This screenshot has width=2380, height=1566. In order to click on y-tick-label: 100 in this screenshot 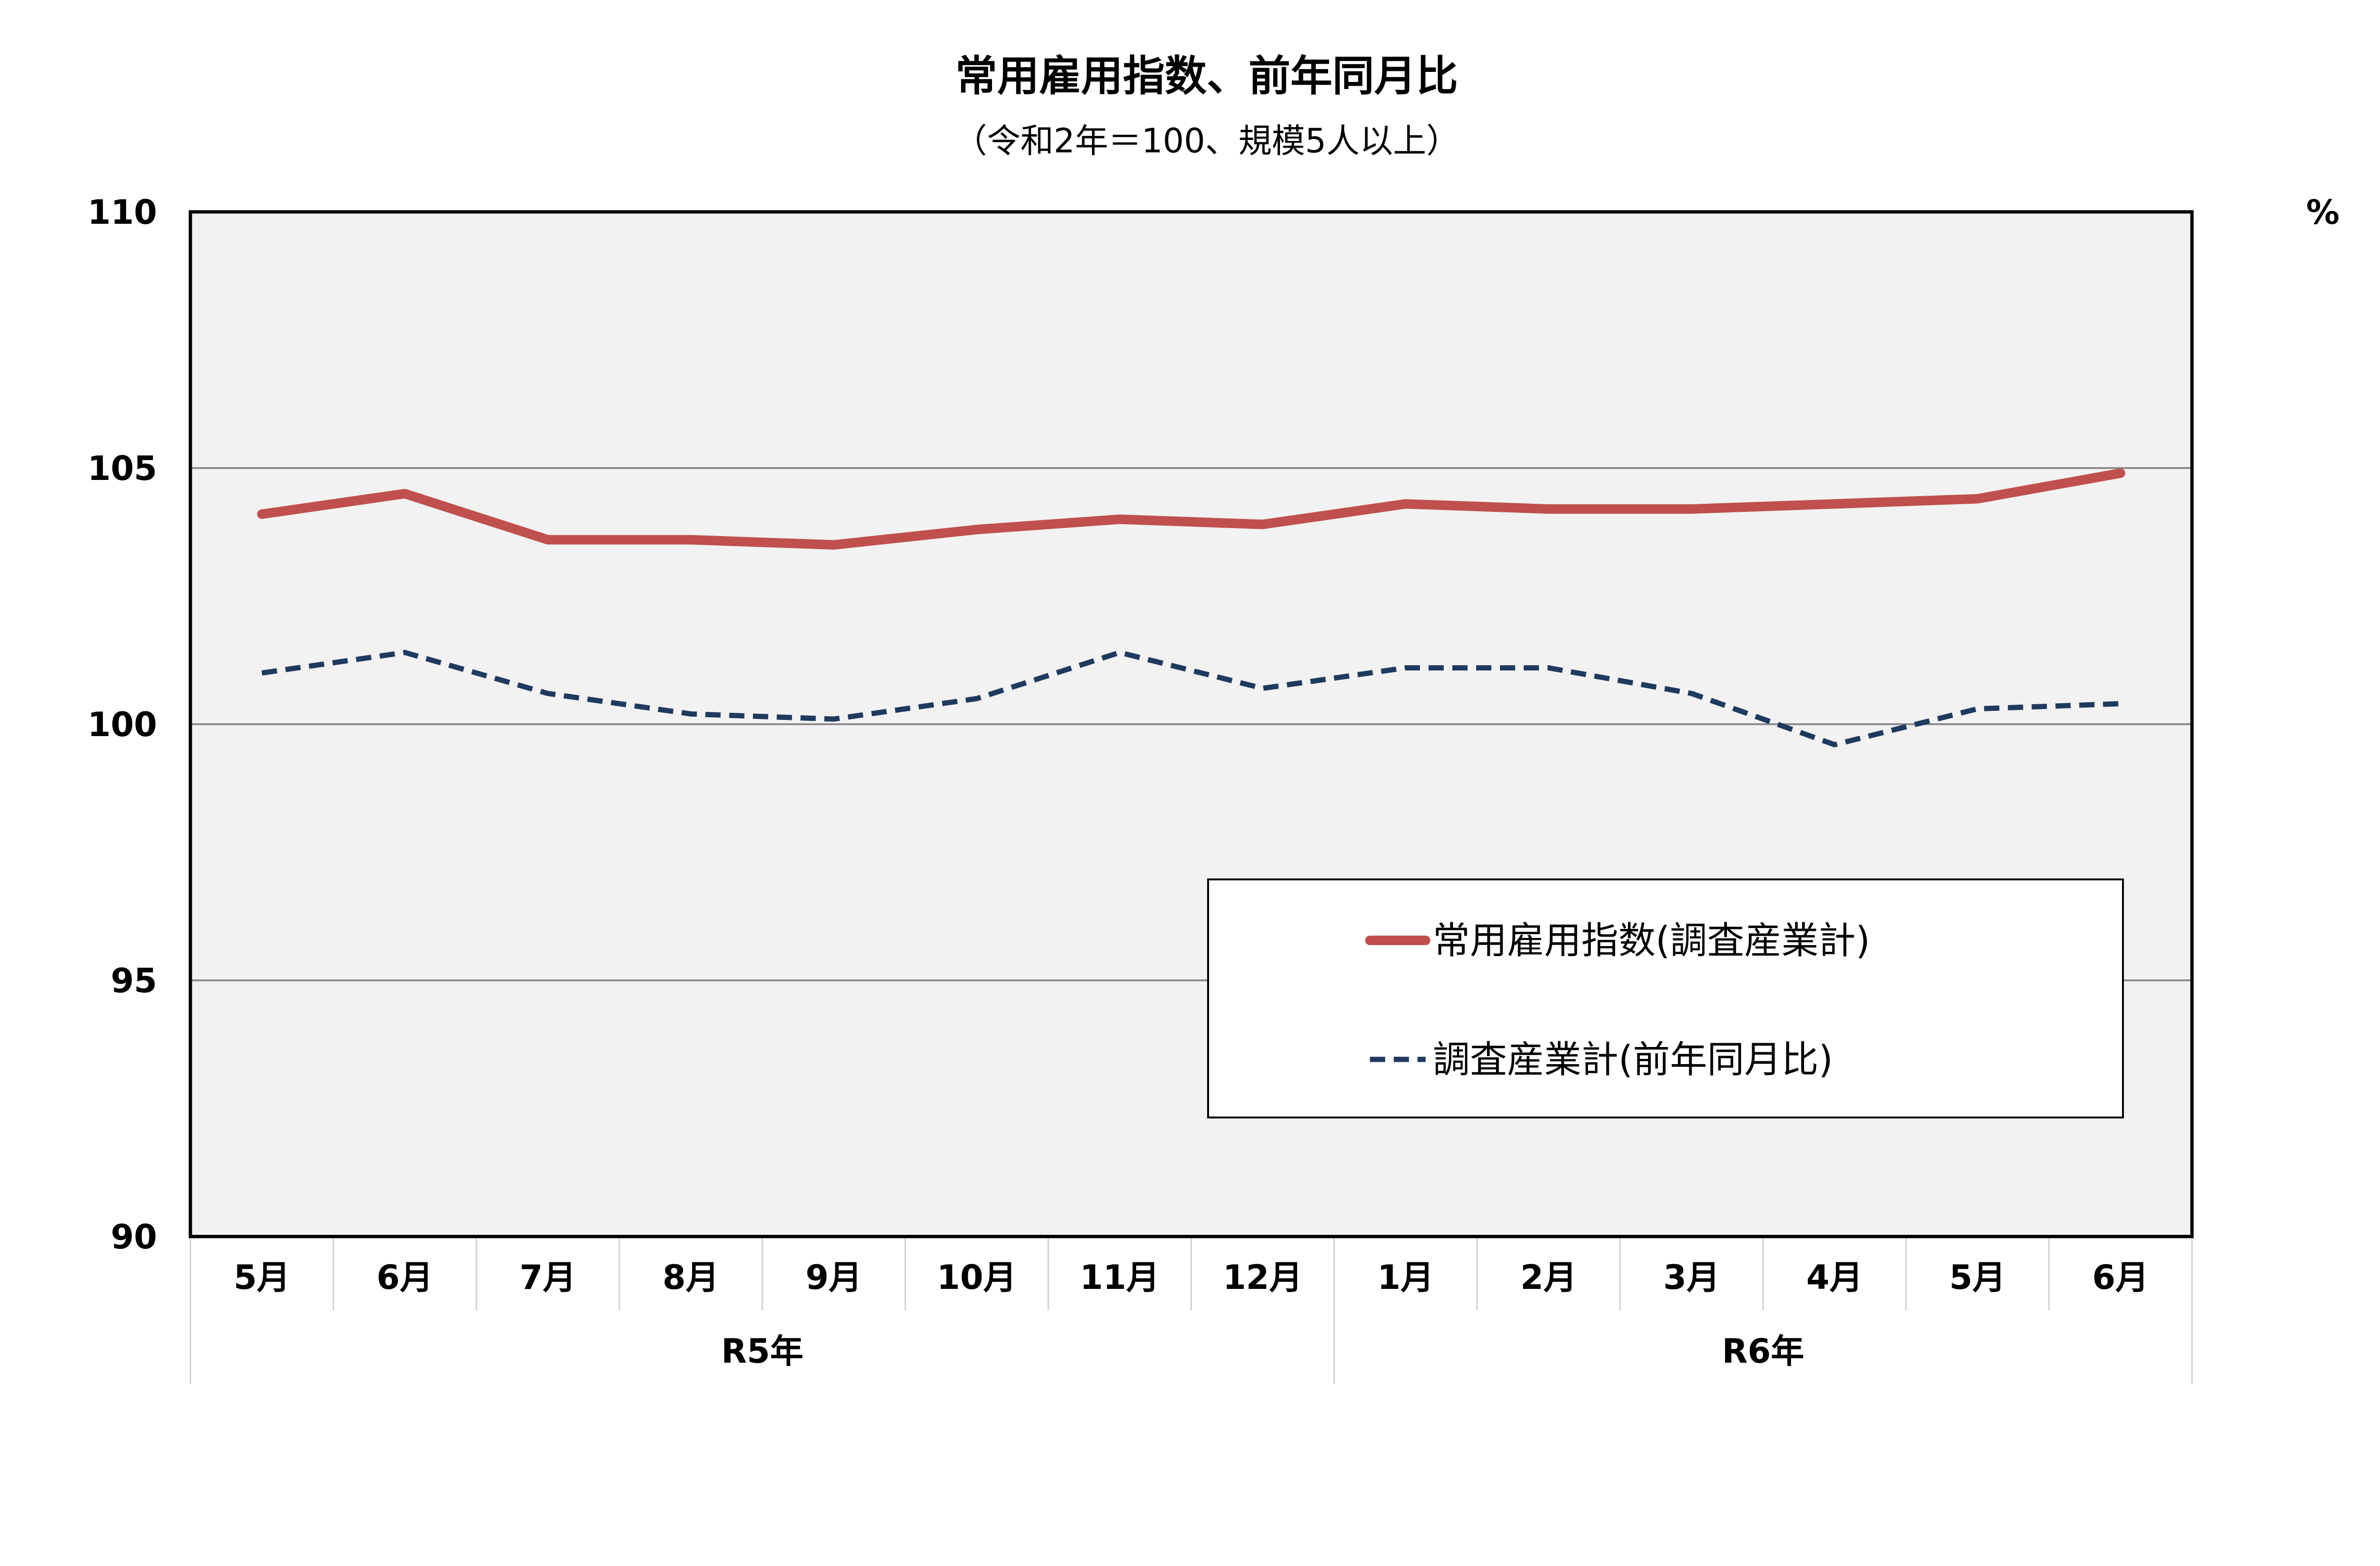, I will do `click(122, 724)`.